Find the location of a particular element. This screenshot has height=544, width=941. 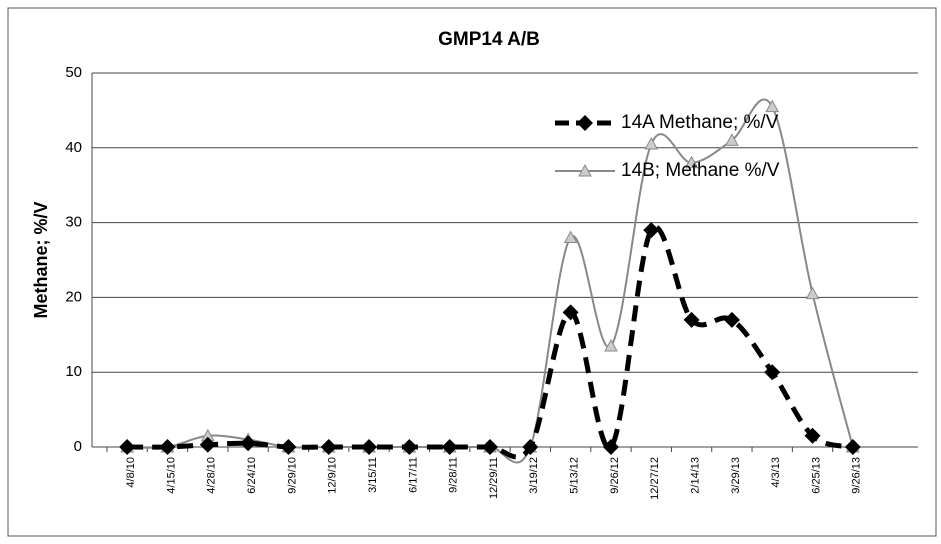

legend-label: 14B; Methane %/V is located at coordinates (700, 170).